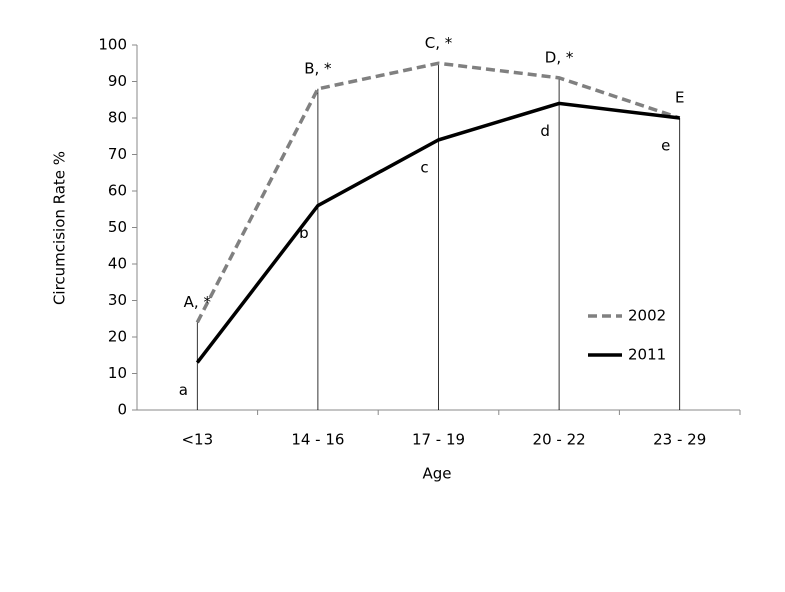 The width and height of the screenshot is (785, 592). Describe the element at coordinates (647, 355) in the screenshot. I see `legend-label: 2011` at that location.